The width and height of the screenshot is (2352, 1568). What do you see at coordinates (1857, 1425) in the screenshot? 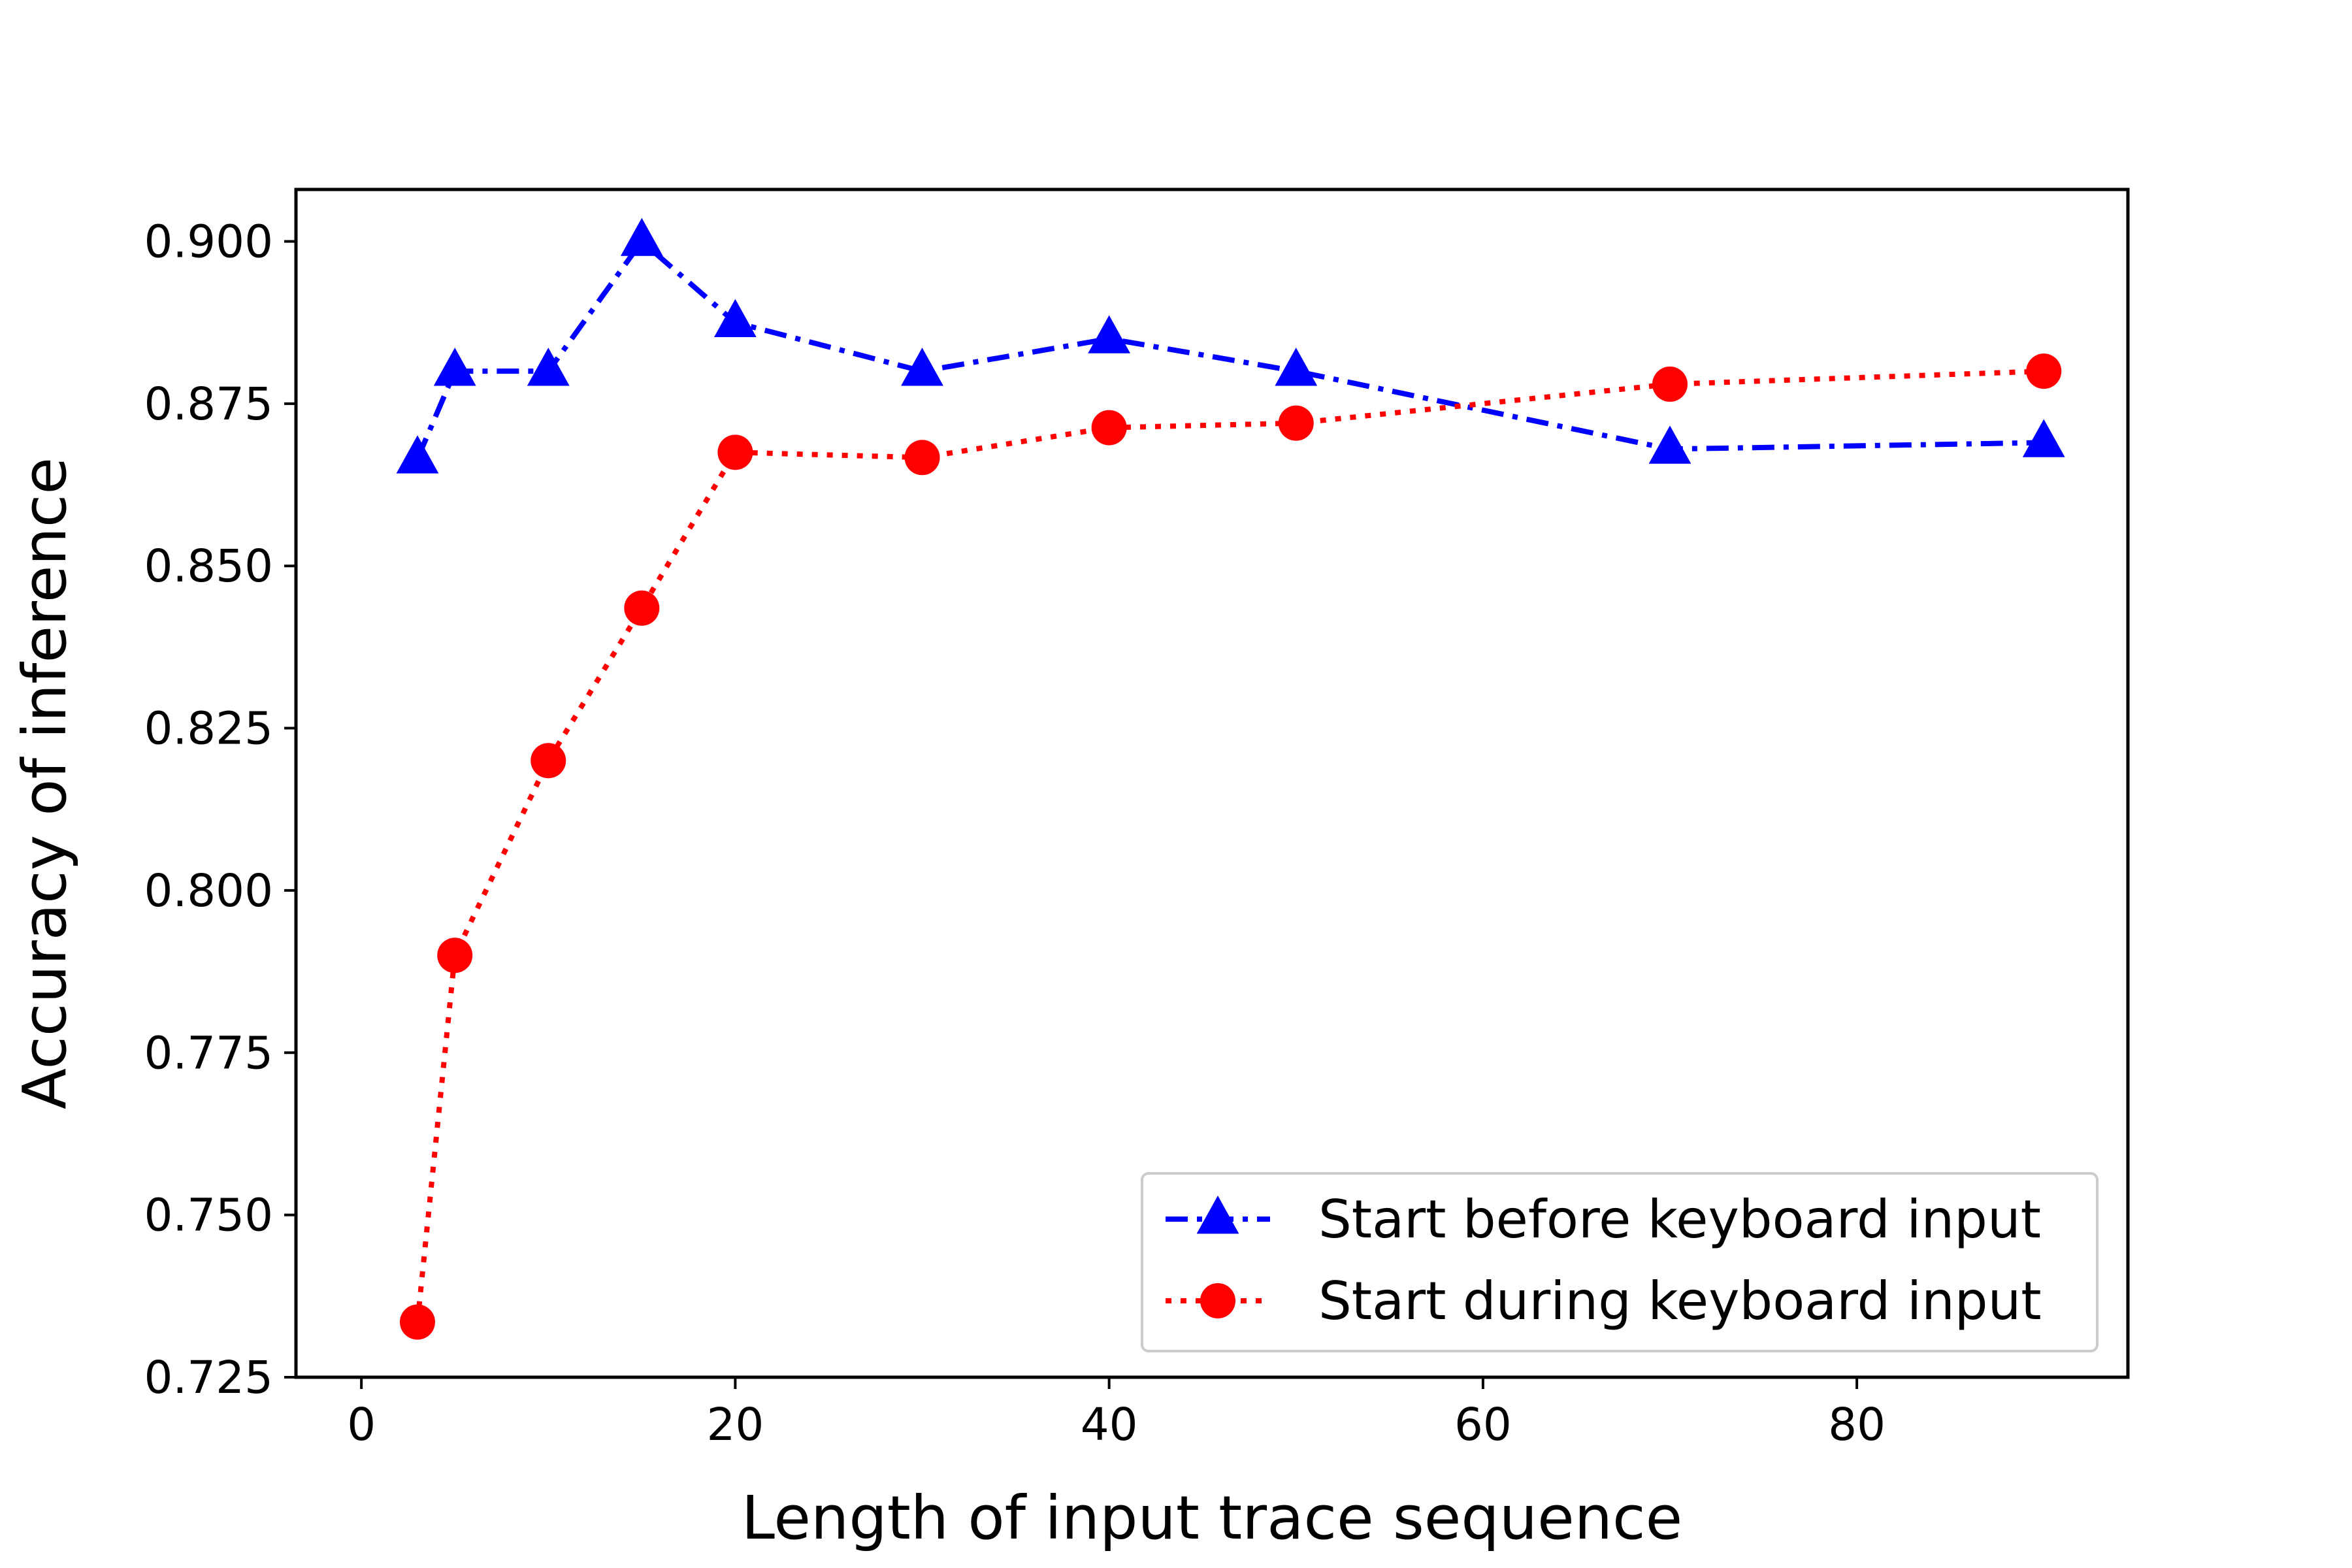
I see `x-tick-label: 80` at bounding box center [1857, 1425].